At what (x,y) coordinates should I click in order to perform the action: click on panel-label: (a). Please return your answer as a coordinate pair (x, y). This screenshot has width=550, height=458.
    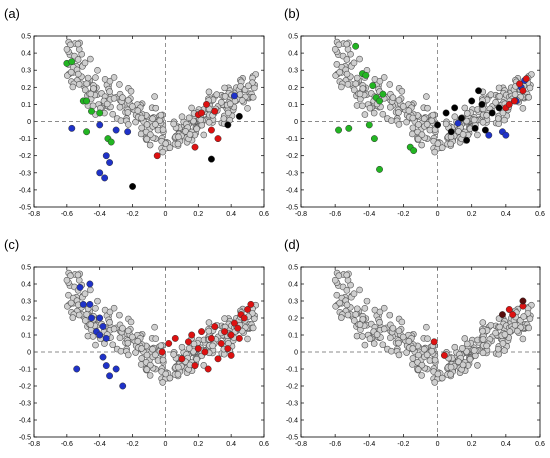
    Looking at the image, I should click on (12, 13).